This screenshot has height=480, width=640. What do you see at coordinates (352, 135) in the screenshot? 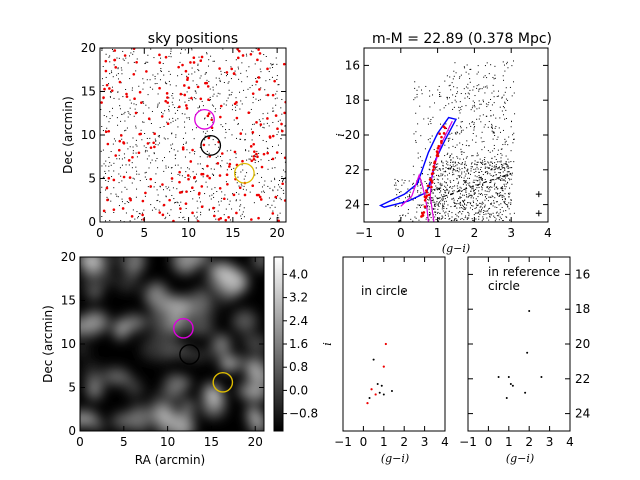
I see `cmd-main-ytick-label: 20` at bounding box center [352, 135].